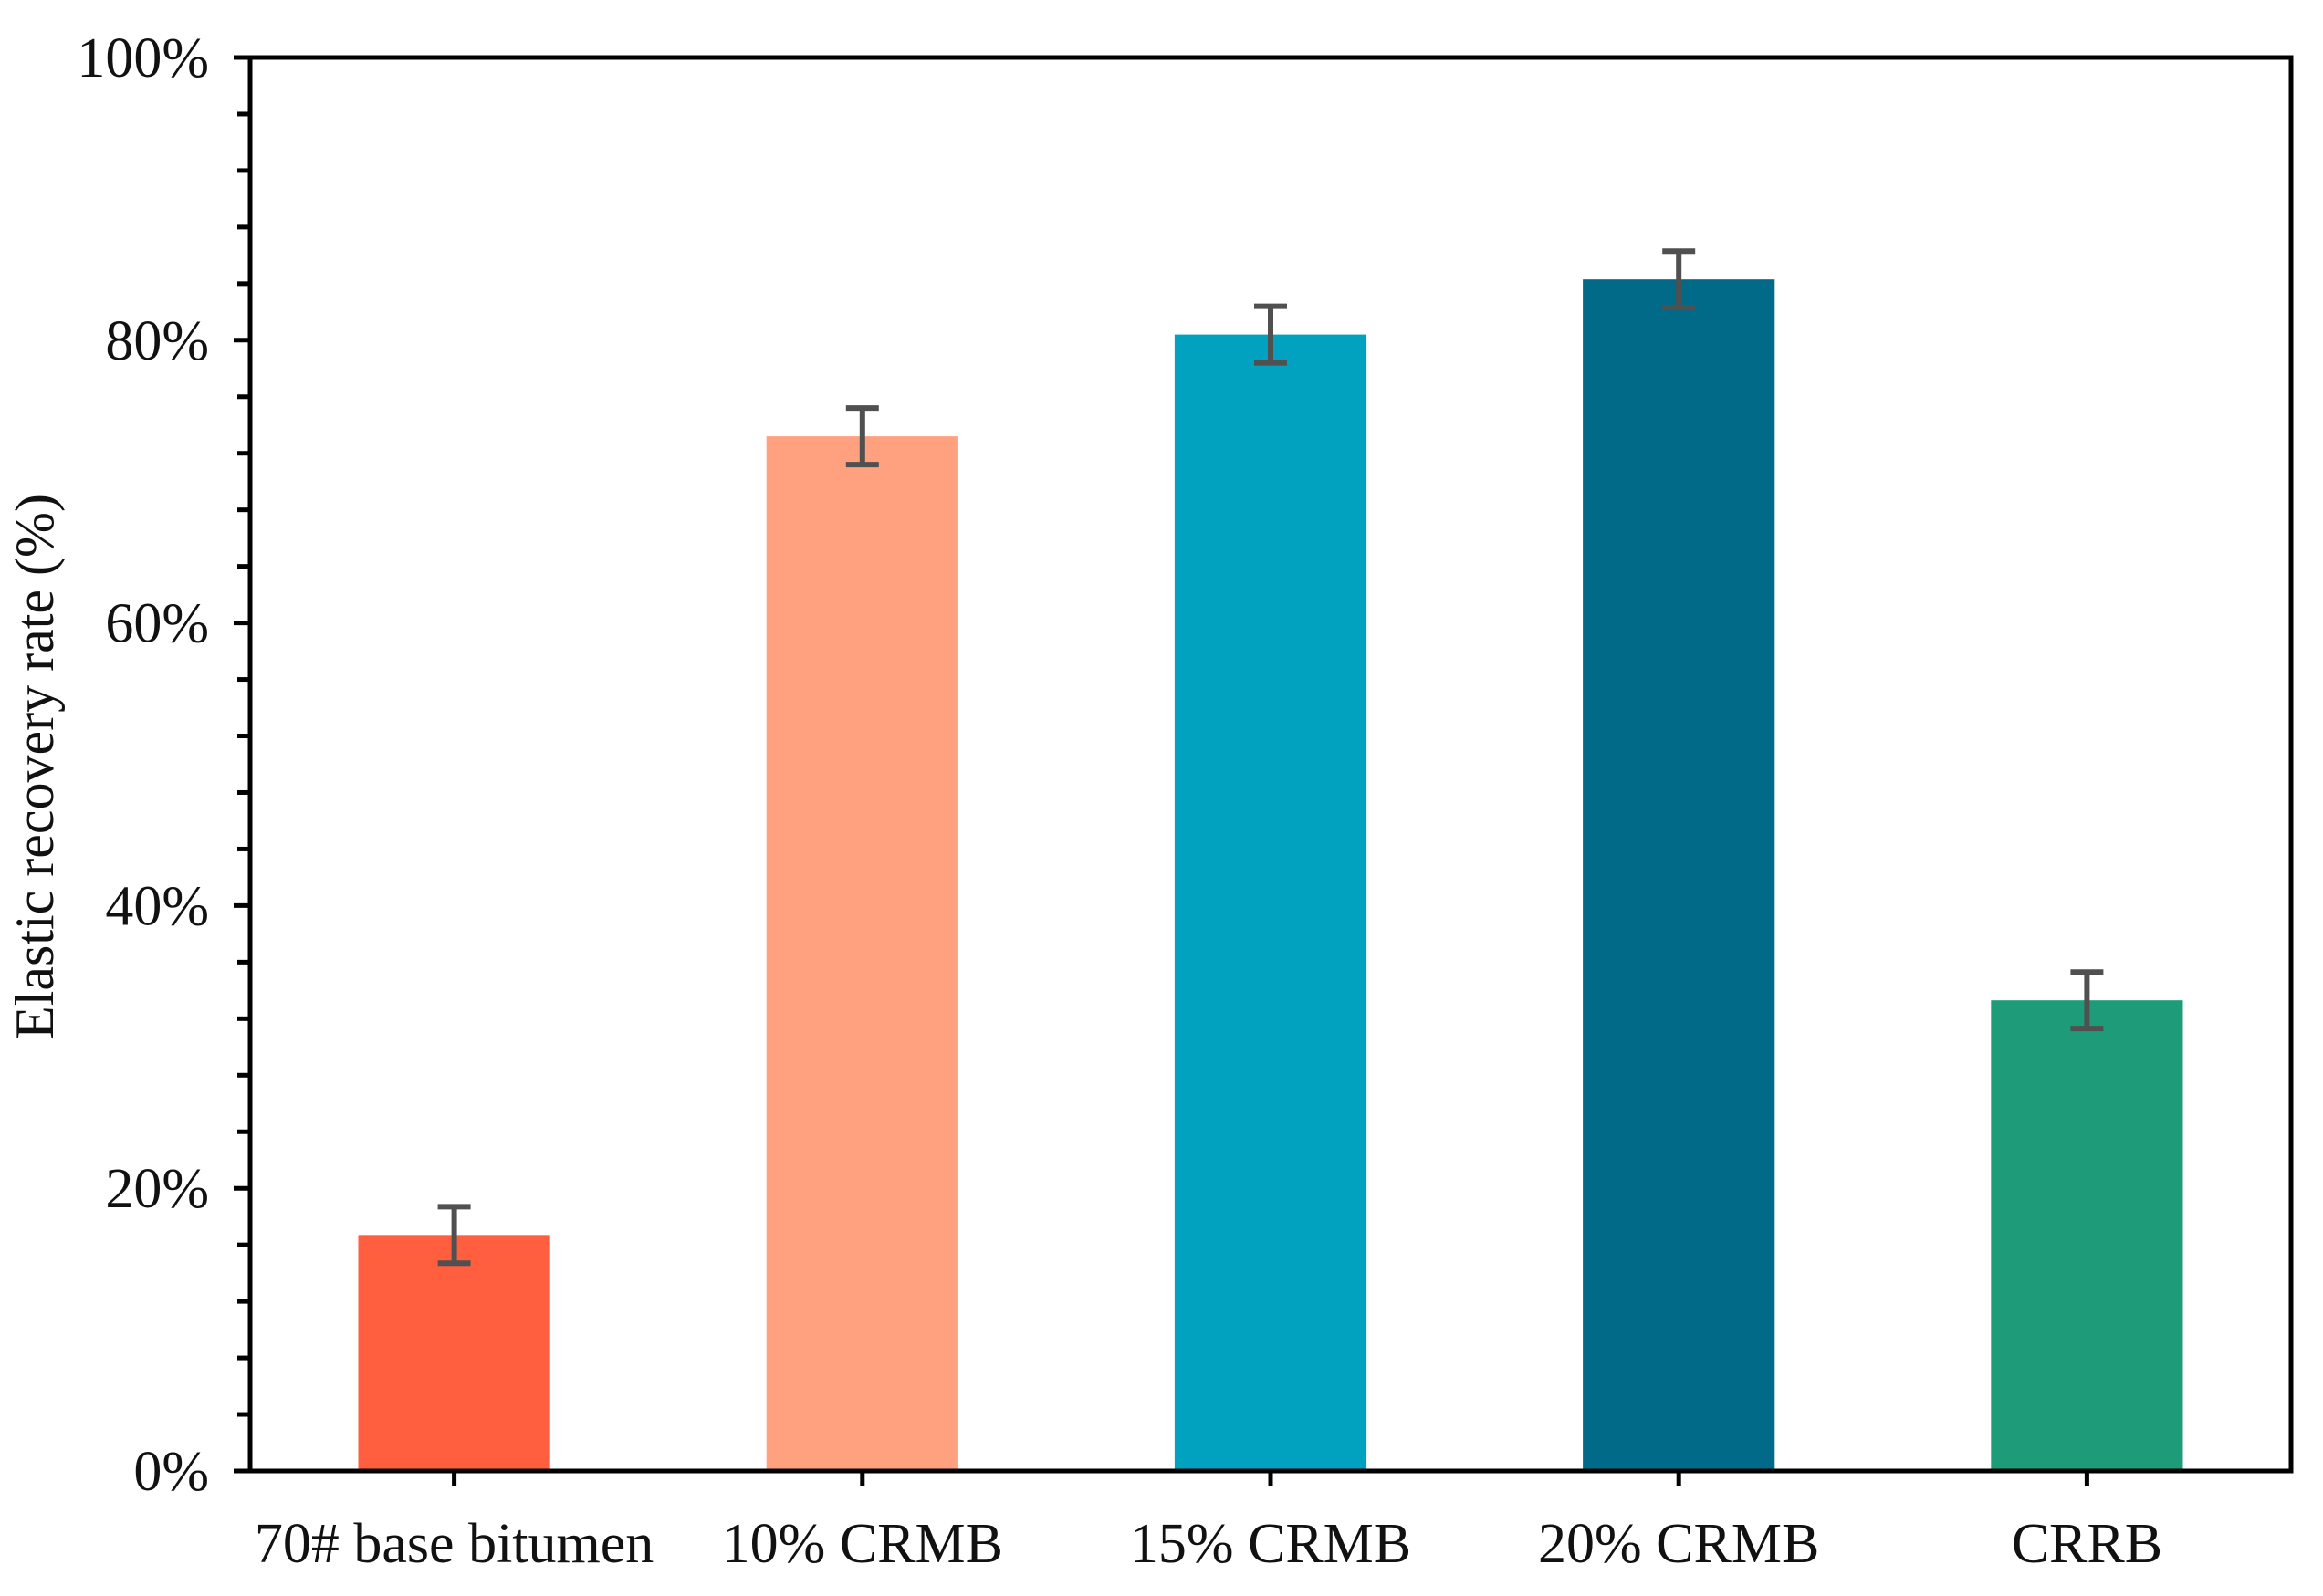 The width and height of the screenshot is (2323, 1596). What do you see at coordinates (35, 767) in the screenshot?
I see `y-axis-title: Elastic recovery rate (%)` at bounding box center [35, 767].